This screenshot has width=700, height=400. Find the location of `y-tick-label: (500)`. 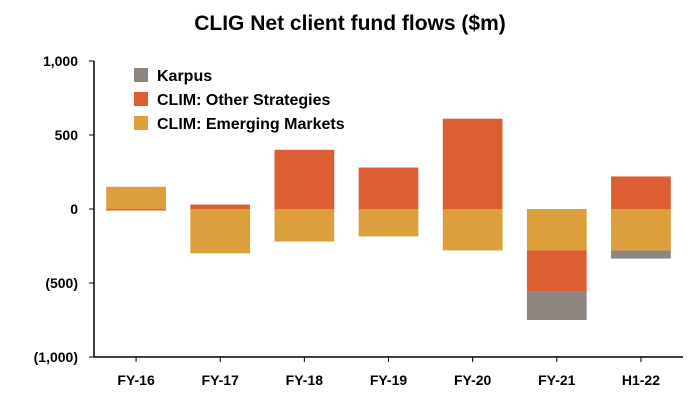

y-tick-label: (500) is located at coordinates (61, 283).